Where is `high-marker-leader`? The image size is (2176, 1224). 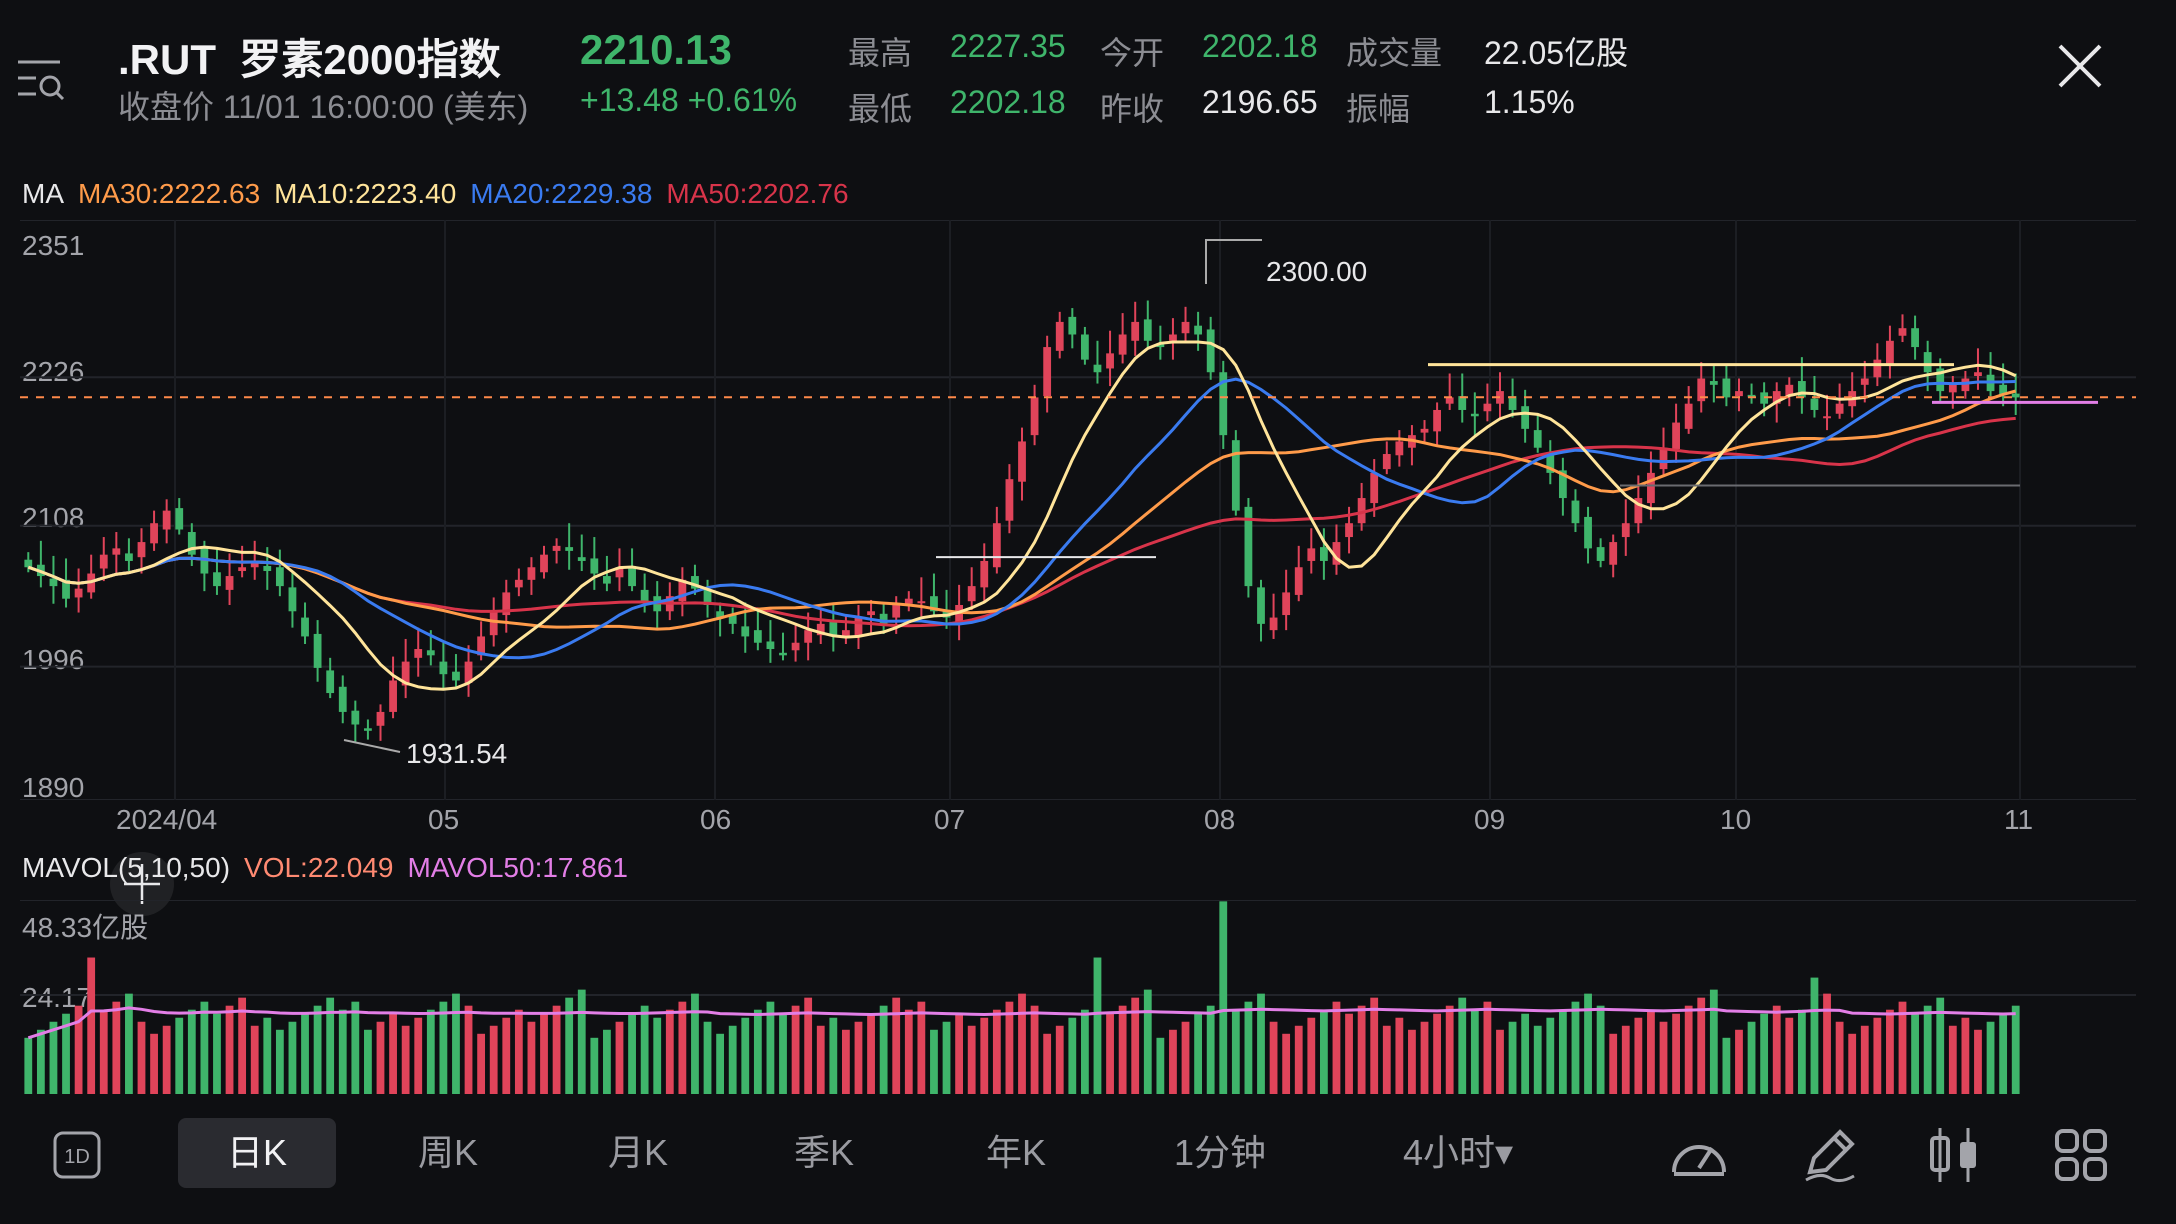 high-marker-leader is located at coordinates (1233, 261).